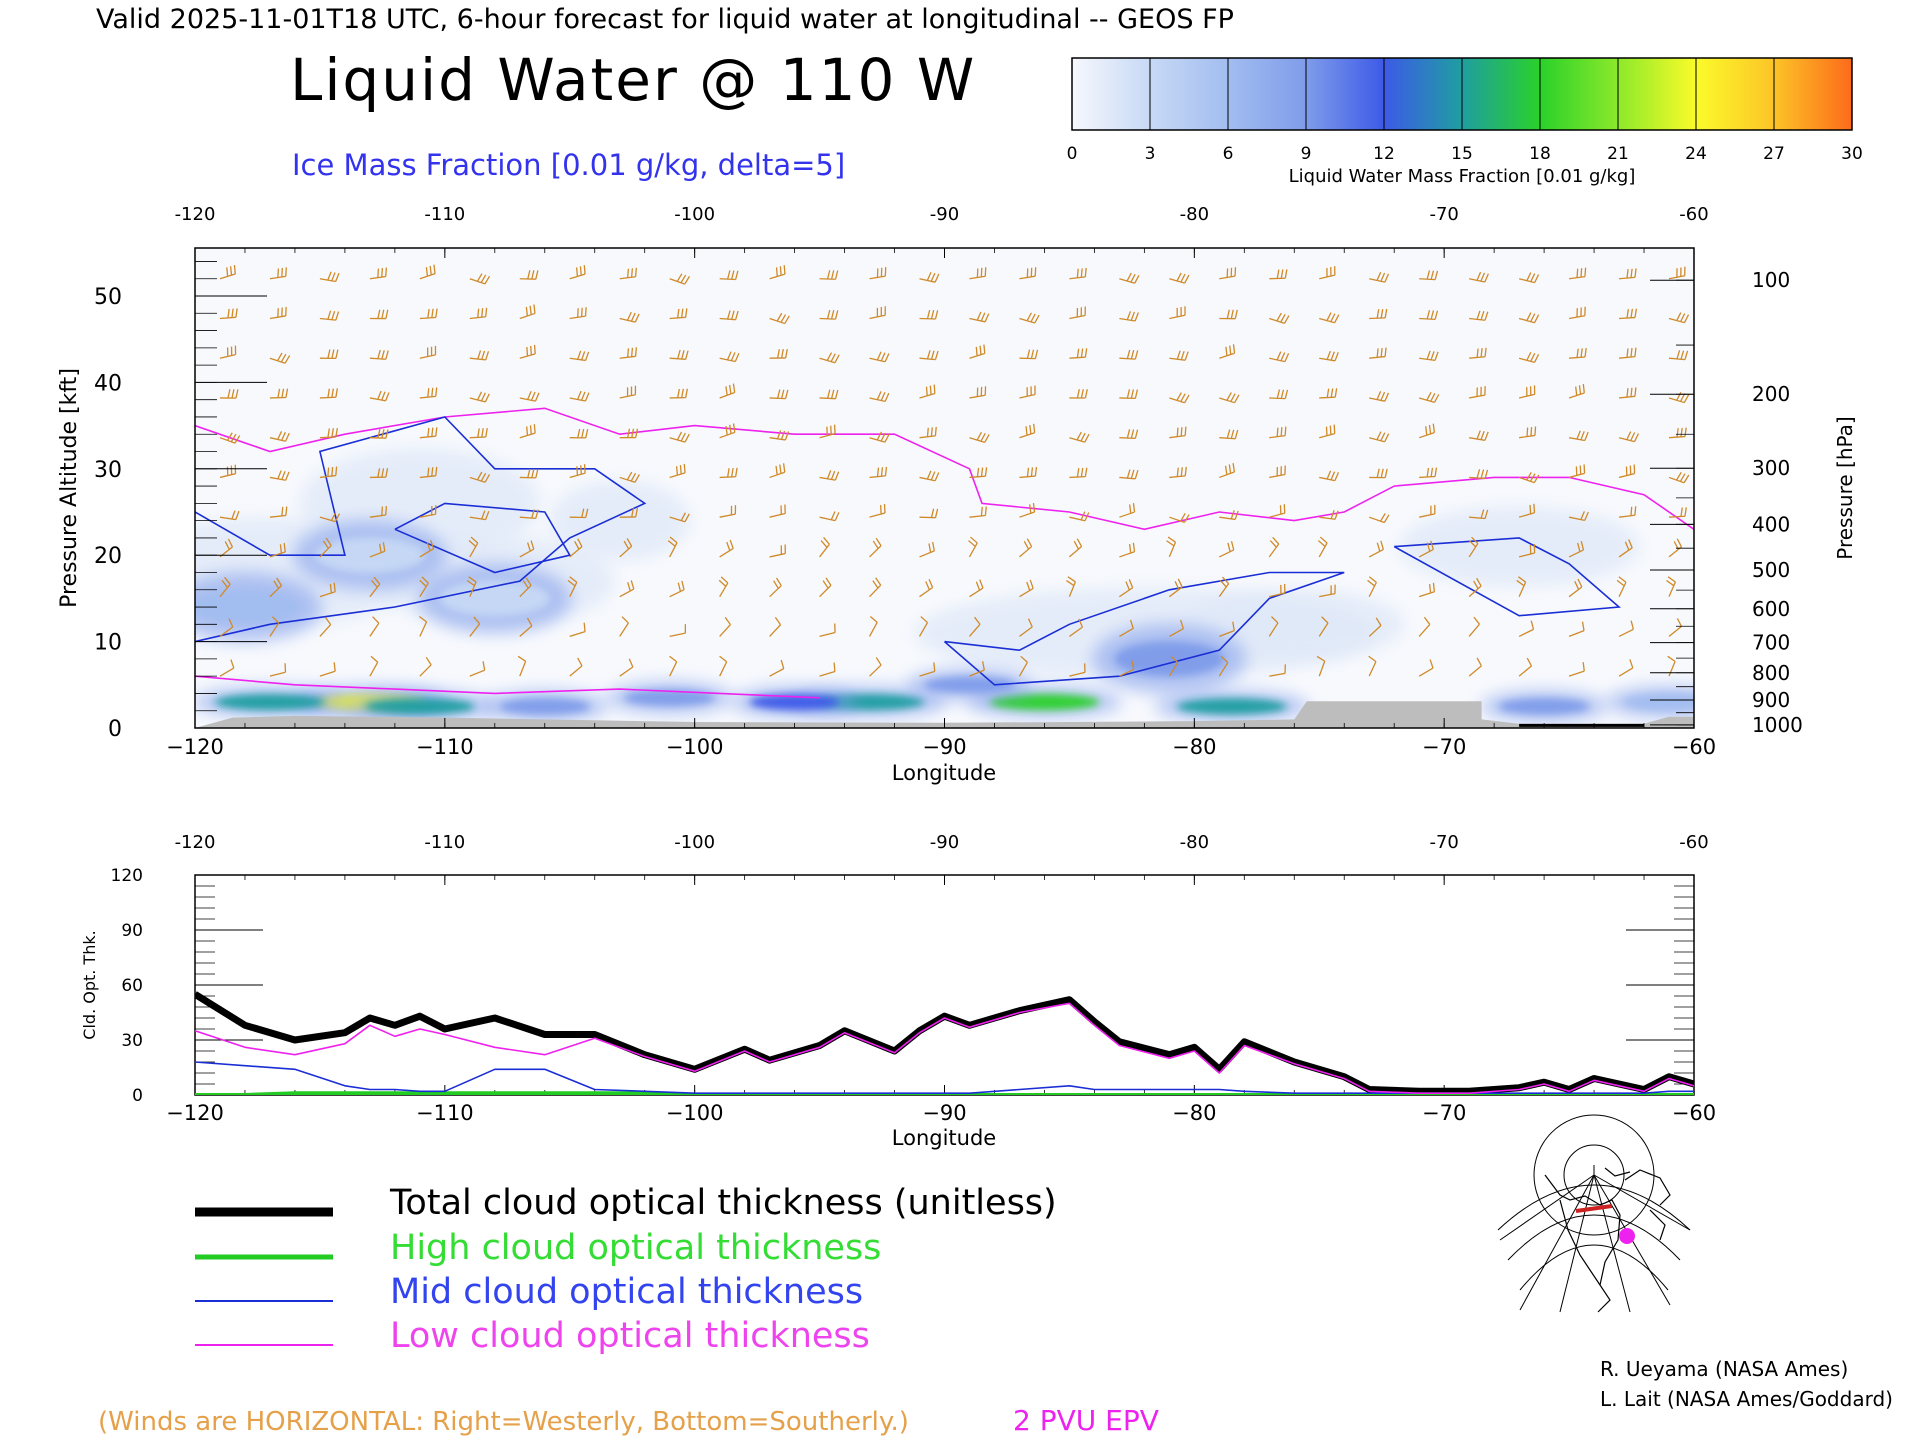 Image resolution: width=1920 pixels, height=1440 pixels. I want to click on right-axis-tick-label: 700, so click(1771, 643).